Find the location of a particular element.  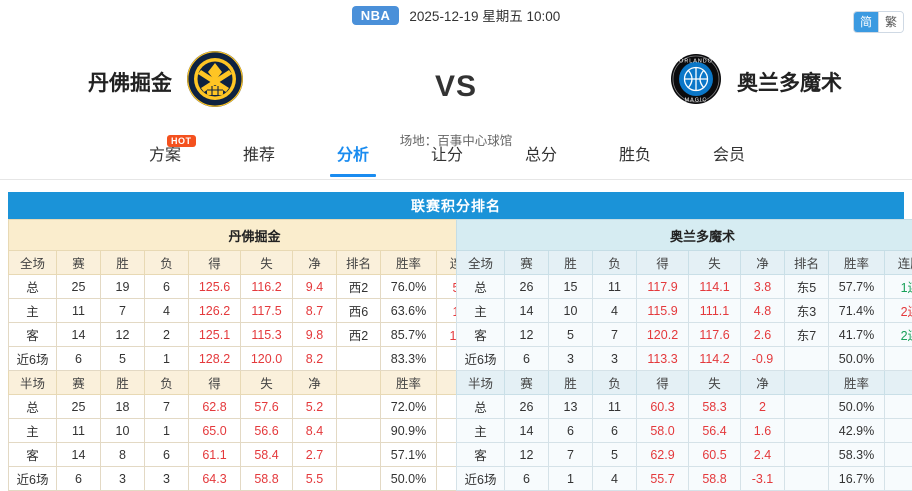

cell-win: 5 is located at coordinates (571, 335).